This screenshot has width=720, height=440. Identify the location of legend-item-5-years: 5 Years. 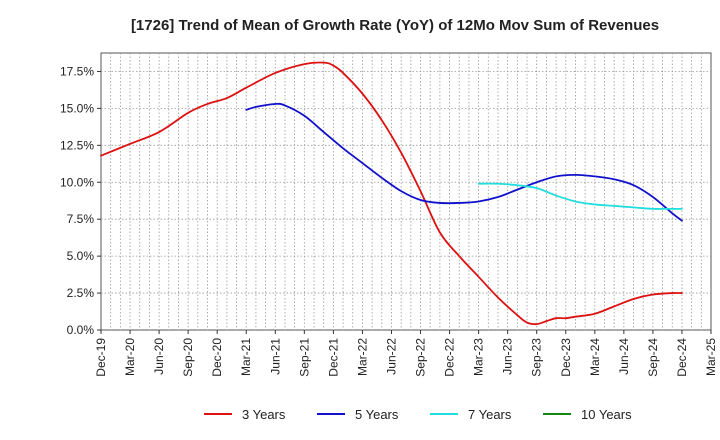
(358, 414).